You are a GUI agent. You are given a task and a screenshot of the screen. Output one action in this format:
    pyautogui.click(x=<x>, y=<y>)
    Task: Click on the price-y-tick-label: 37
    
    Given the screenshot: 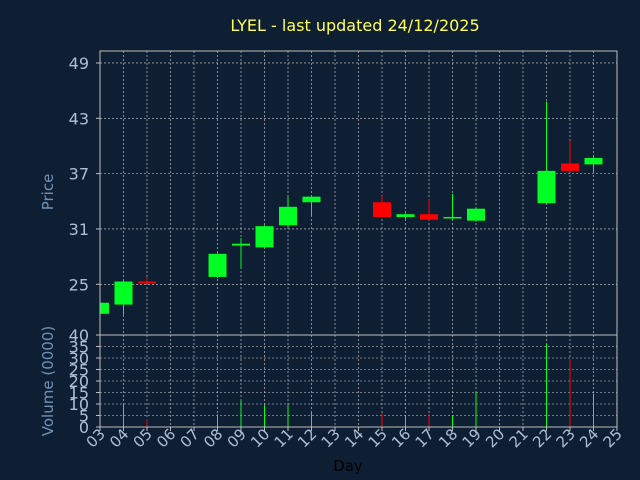 What is the action you would take?
    pyautogui.click(x=79, y=174)
    